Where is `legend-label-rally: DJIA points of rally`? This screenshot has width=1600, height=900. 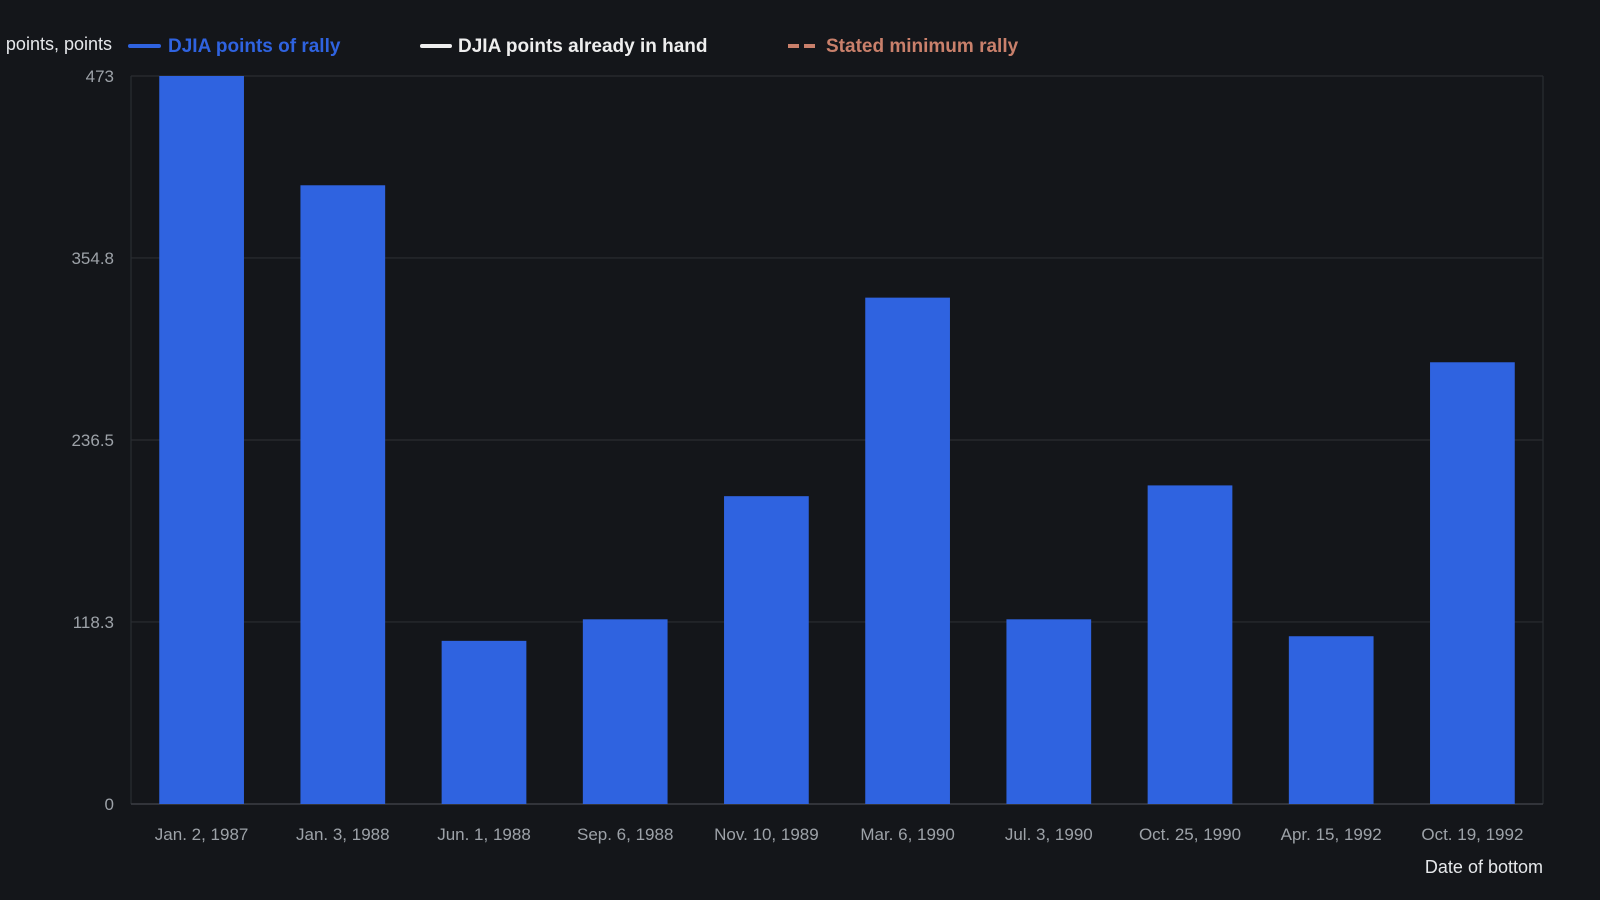 legend-label-rally: DJIA points of rally is located at coordinates (254, 46).